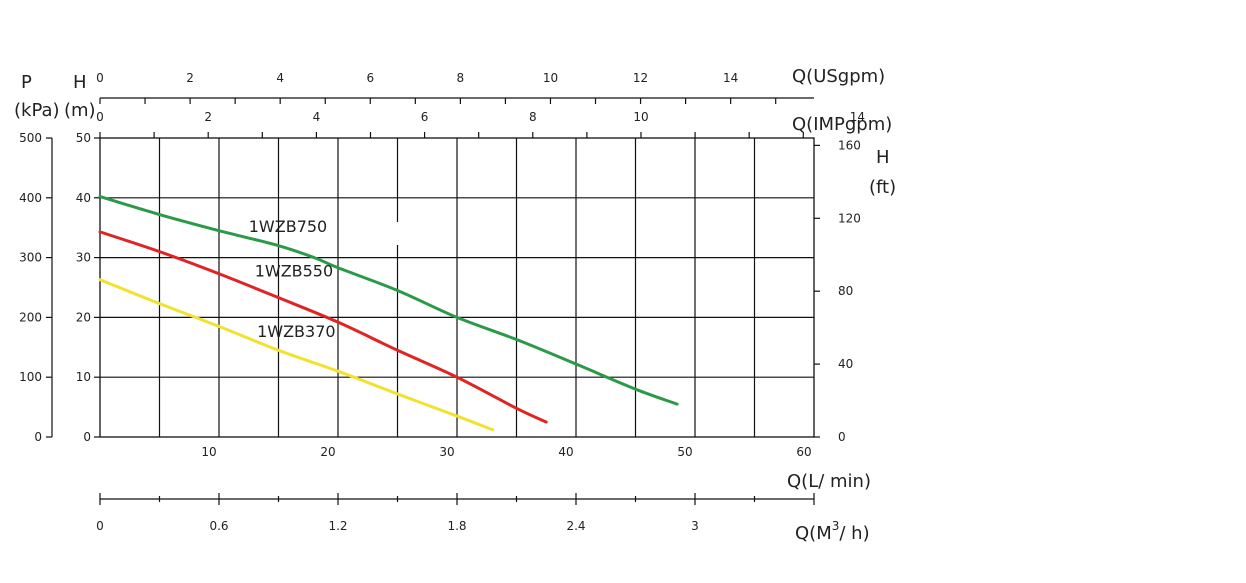 The image size is (1246, 583). I want to click on m3h-axis-tick-label: 1.2, so click(337, 526).